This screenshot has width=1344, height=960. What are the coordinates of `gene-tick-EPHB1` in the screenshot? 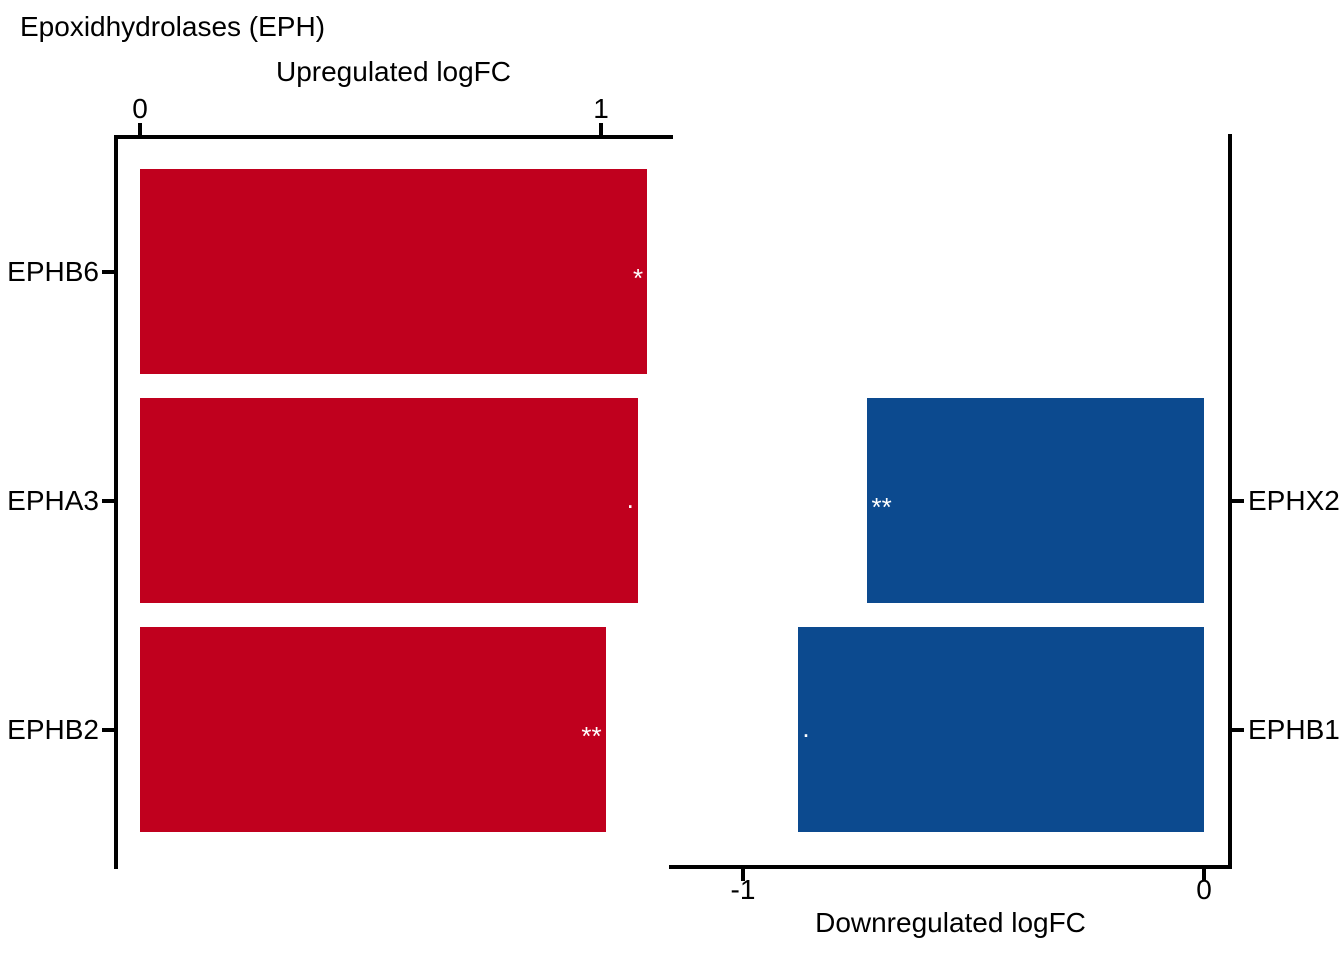 It's located at (1238, 729).